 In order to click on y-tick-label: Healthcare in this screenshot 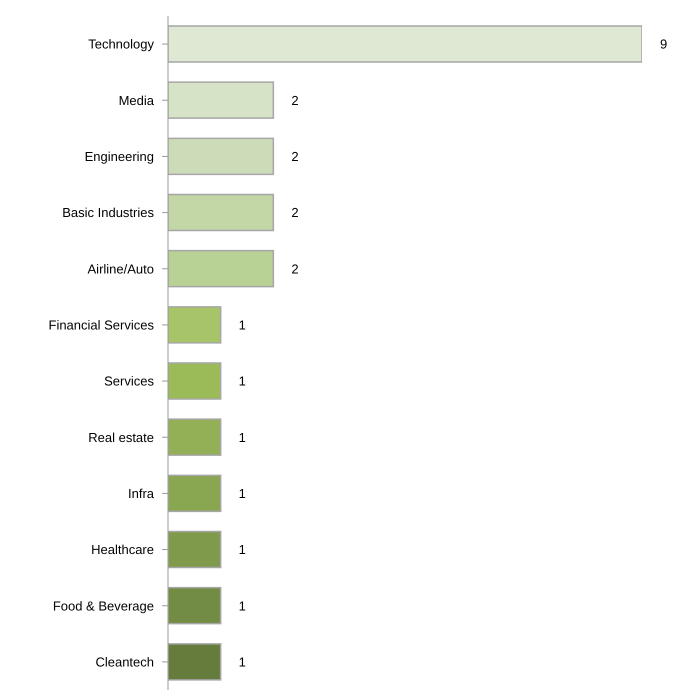, I will do `click(122, 550)`.